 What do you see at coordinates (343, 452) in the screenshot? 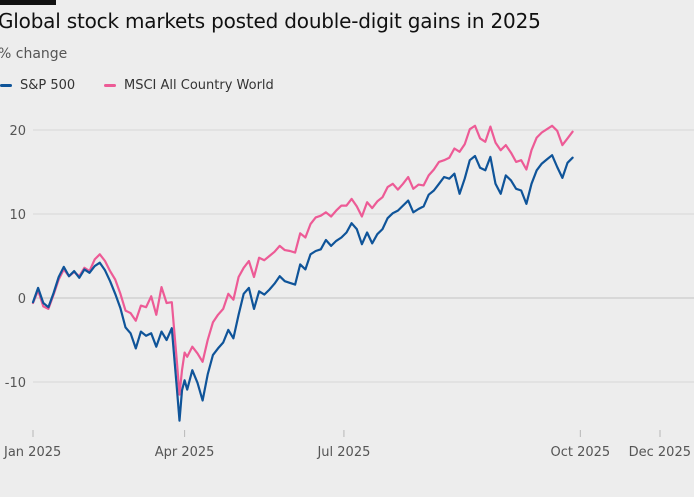
I see `x-tick-label: Jul 2025` at bounding box center [343, 452].